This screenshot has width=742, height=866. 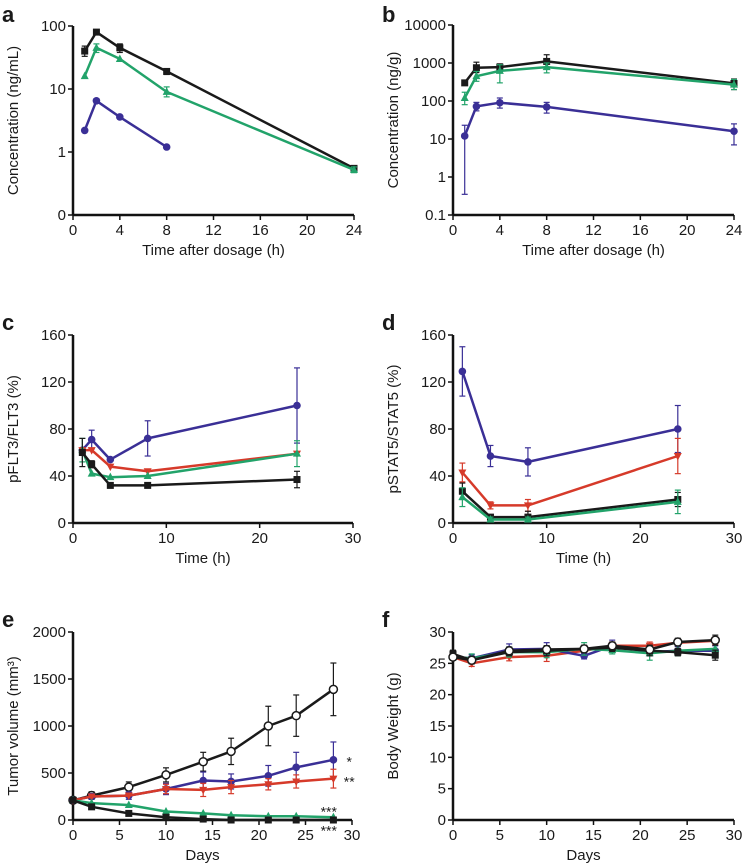 I want to click on x-axis-label: Days, so click(x=202, y=855).